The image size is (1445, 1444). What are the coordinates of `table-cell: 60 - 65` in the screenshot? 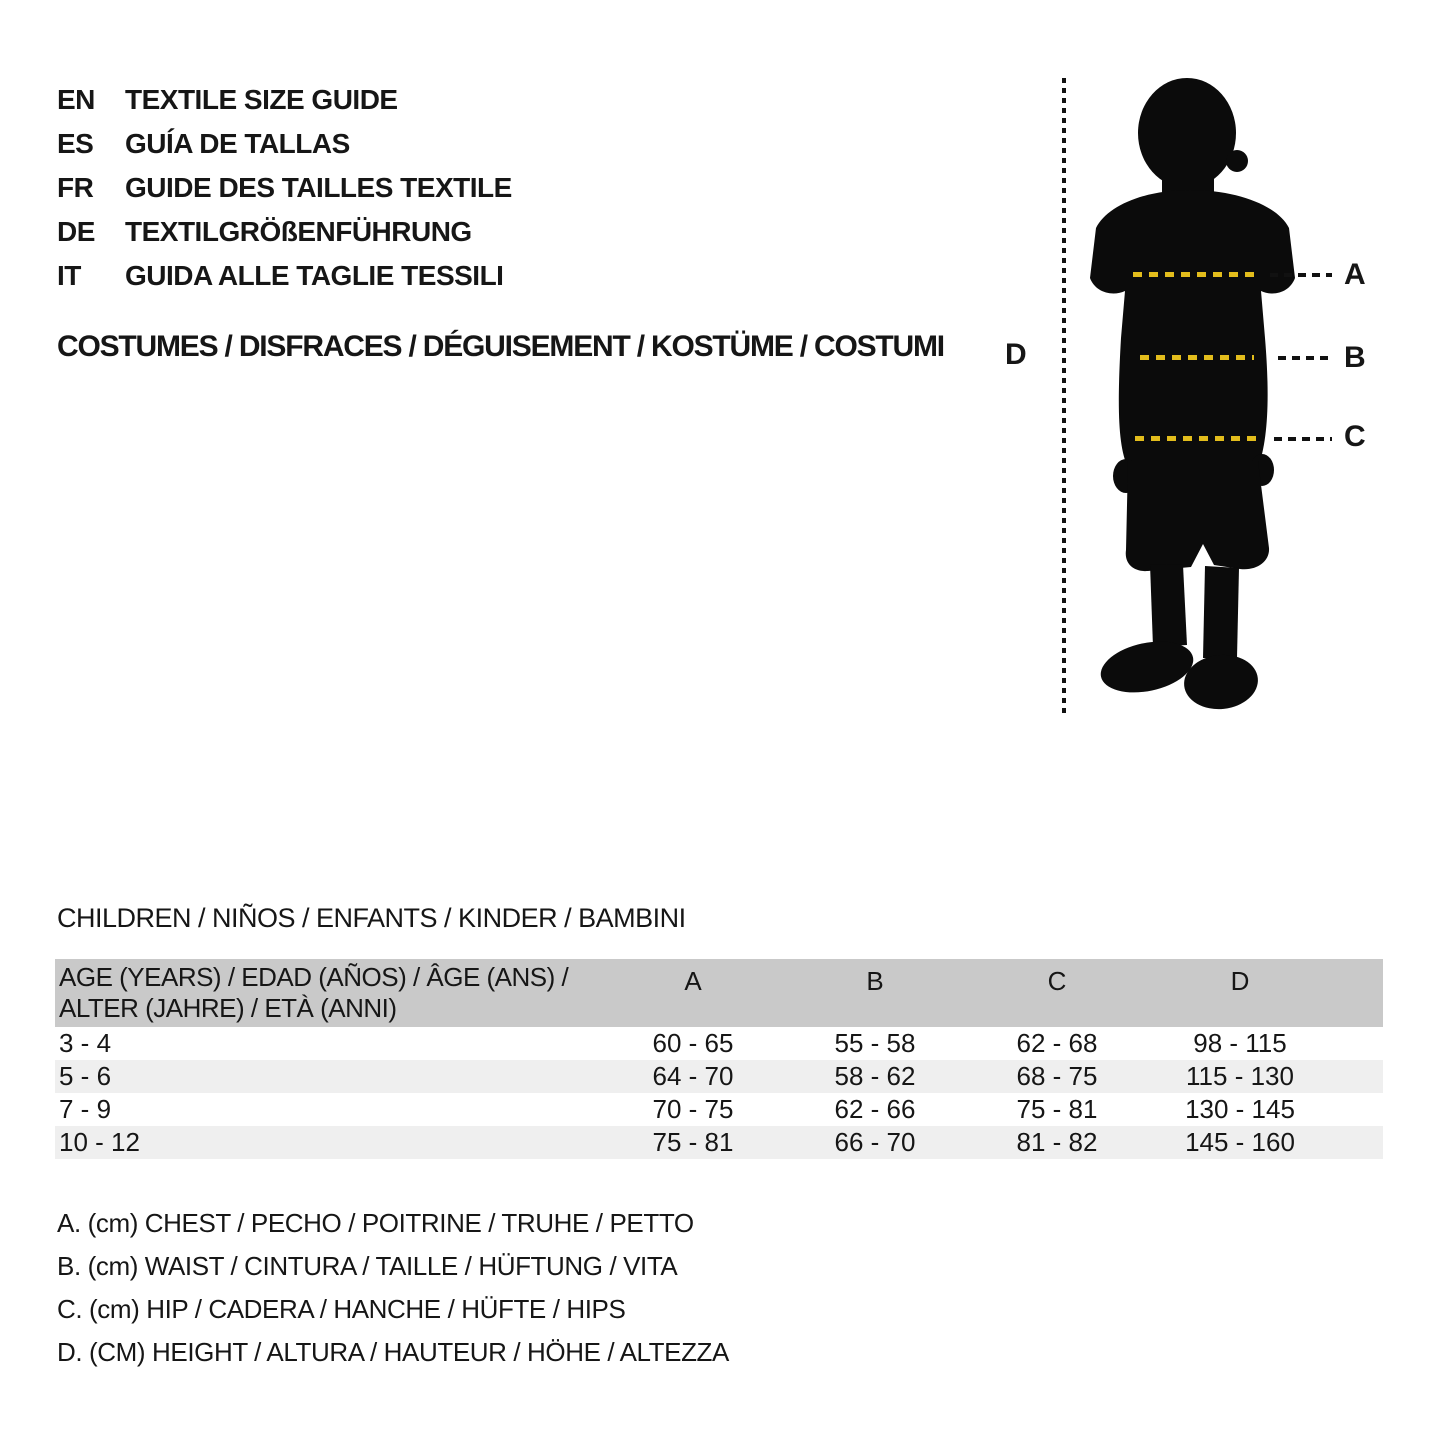 It's located at (693, 1043).